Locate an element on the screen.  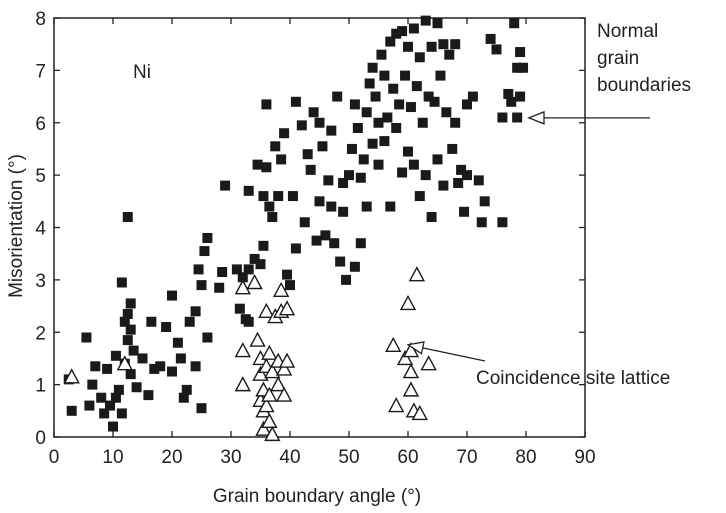
y-tick-label-3: 3 is located at coordinates (40, 281).